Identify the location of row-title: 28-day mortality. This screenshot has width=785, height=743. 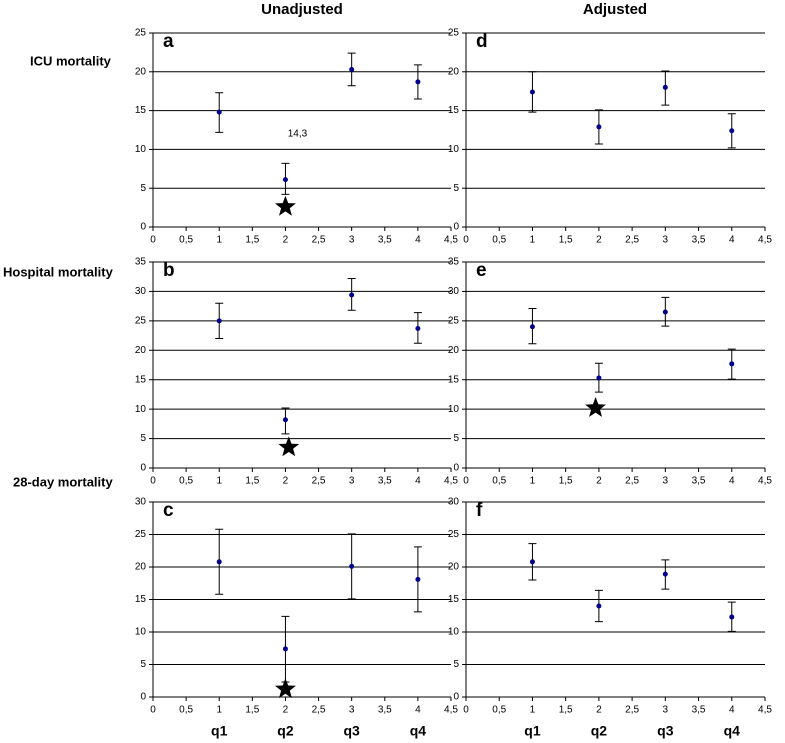
(63, 481).